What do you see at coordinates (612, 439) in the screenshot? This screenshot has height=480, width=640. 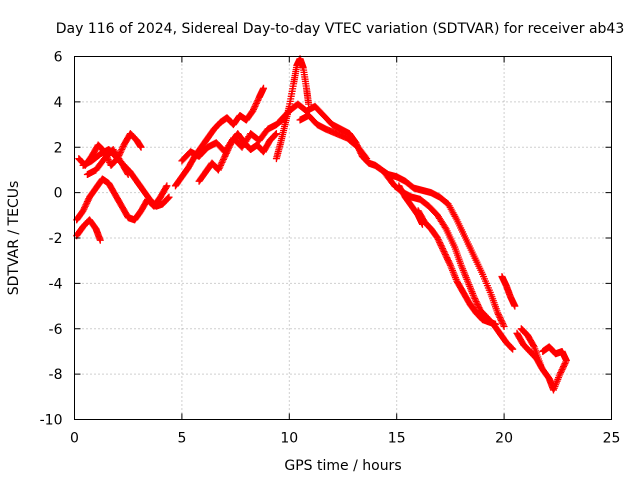 I see `x-tick-label: 25` at bounding box center [612, 439].